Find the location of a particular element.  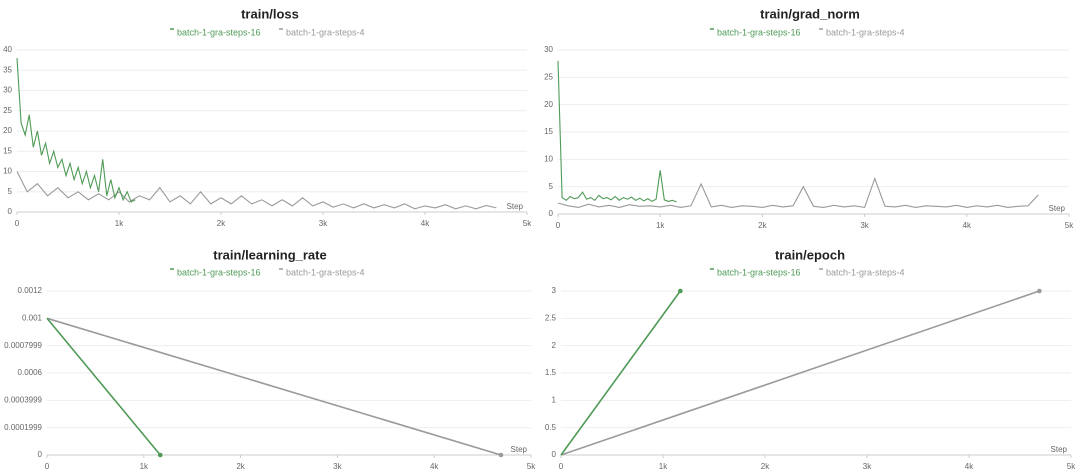

y-tick-label: 1 is located at coordinates (554, 399).